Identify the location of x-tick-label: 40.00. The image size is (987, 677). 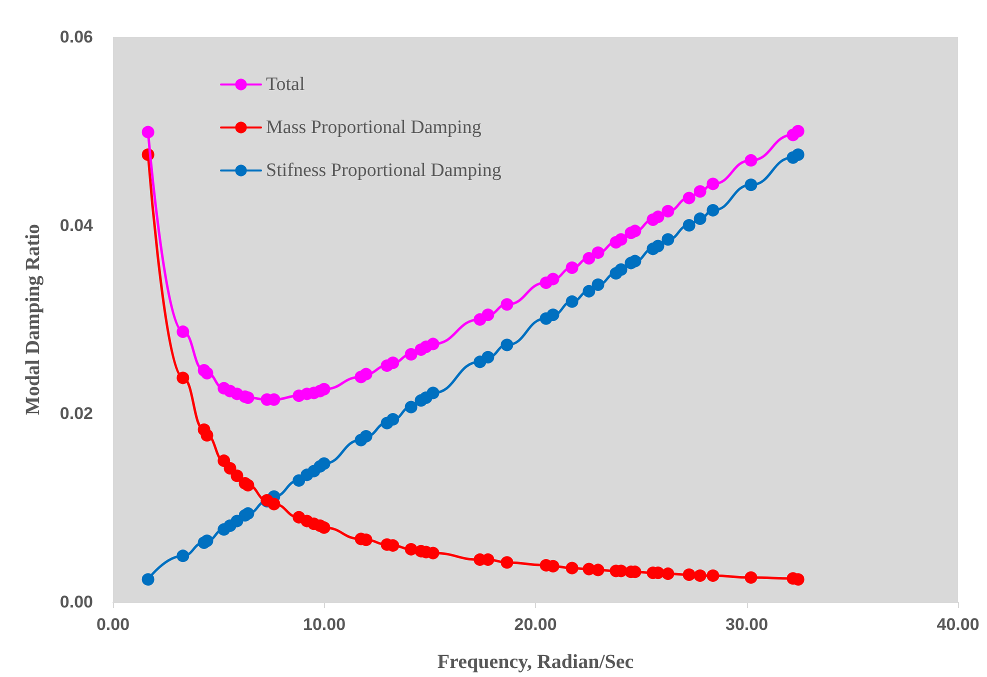
(958, 624).